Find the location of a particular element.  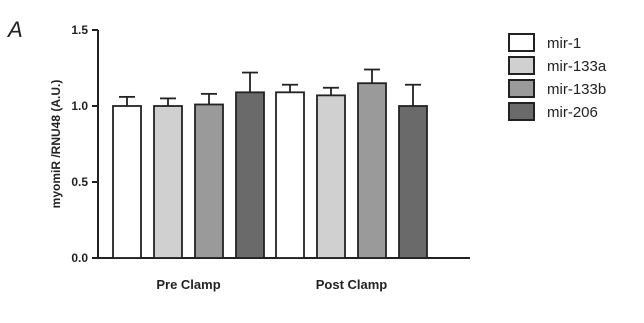

y-axis-label: myomiR /RNU48 (A.U.) is located at coordinates (56, 144).